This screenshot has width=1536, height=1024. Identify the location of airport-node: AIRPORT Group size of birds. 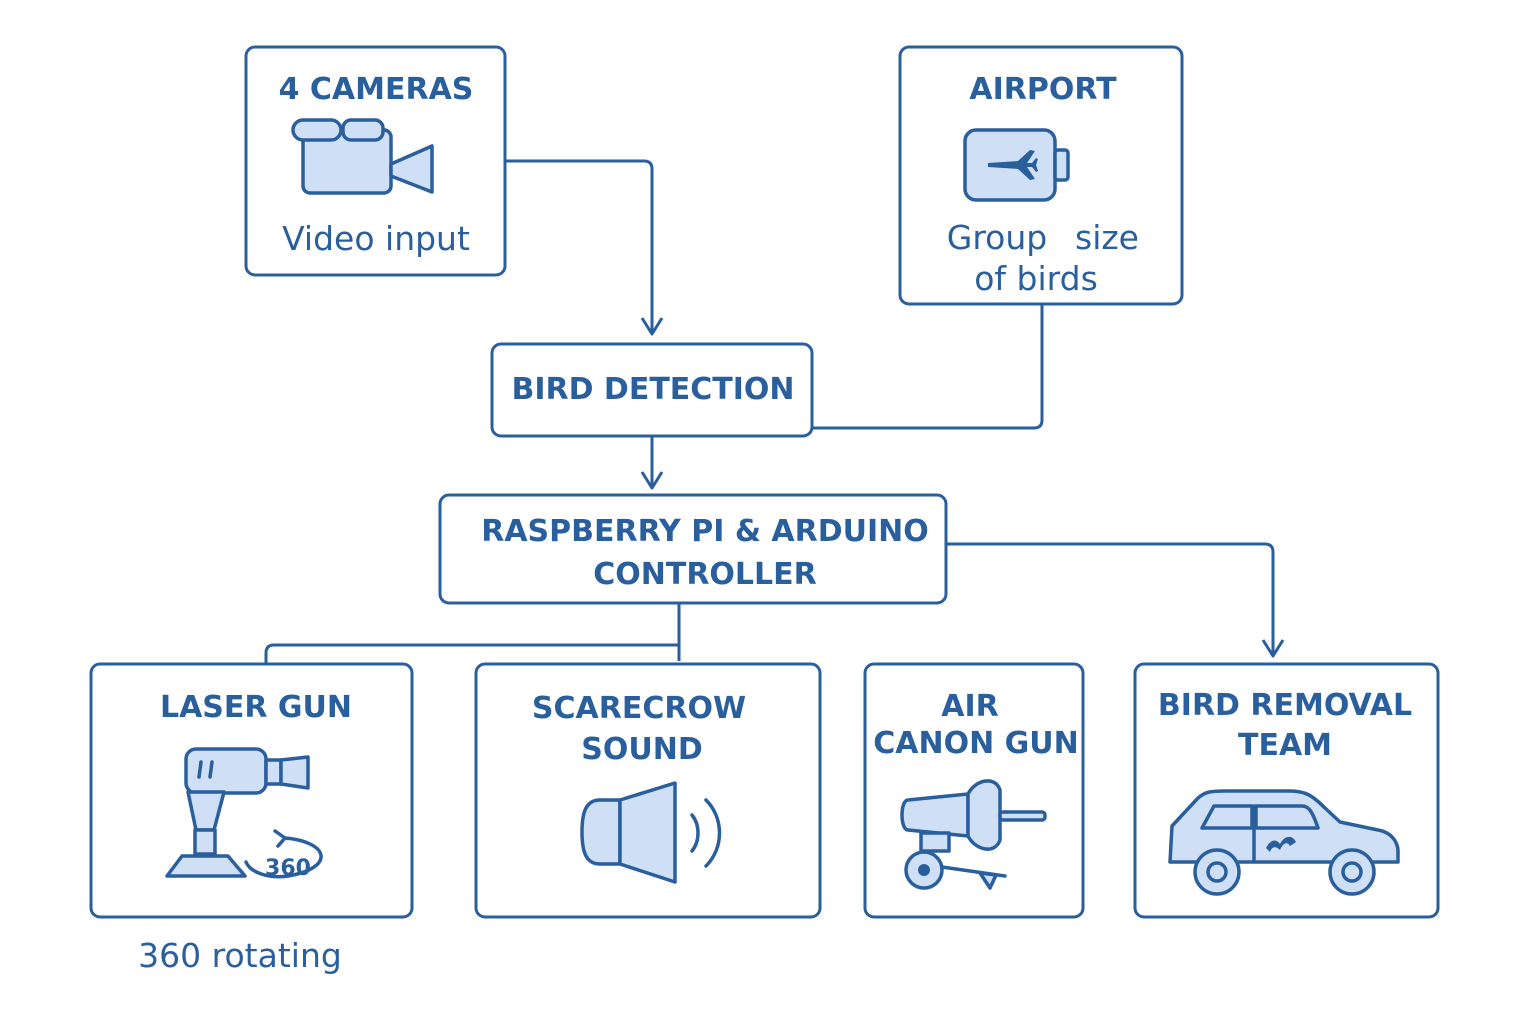
(1041, 175).